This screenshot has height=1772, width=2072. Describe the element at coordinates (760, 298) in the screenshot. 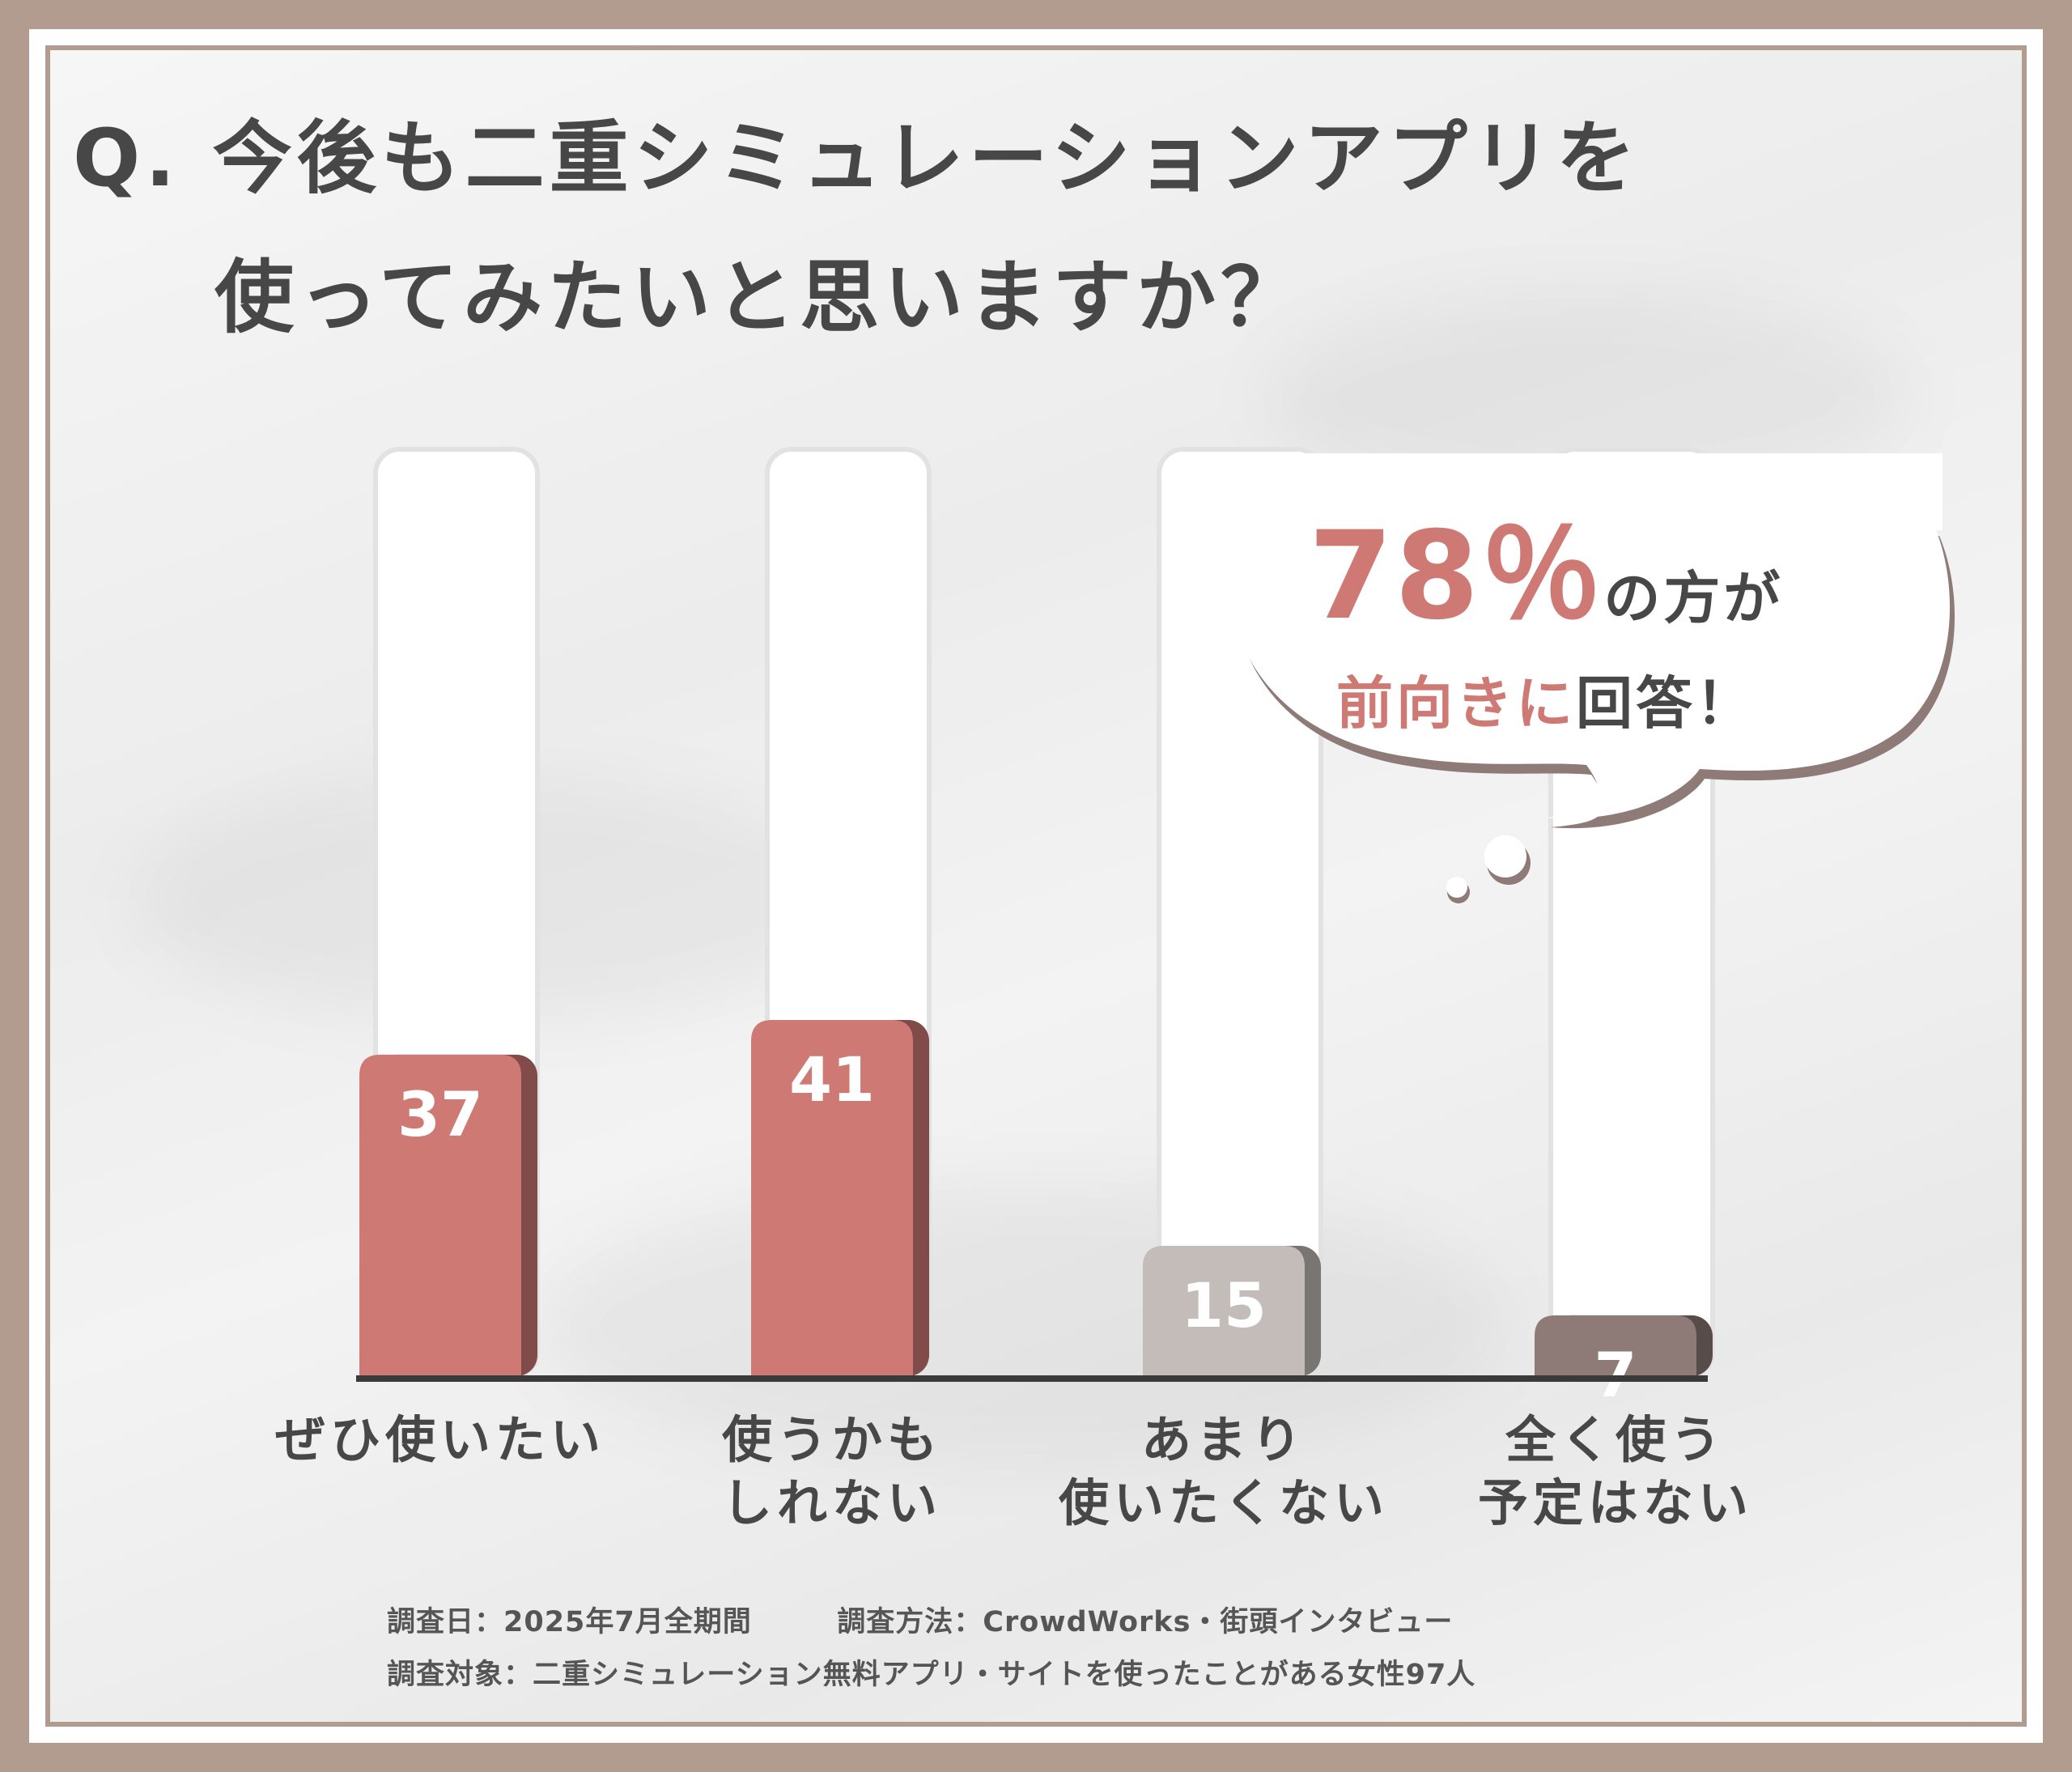

I see `title-line-2: 使ってみたいと思いますか？` at that location.